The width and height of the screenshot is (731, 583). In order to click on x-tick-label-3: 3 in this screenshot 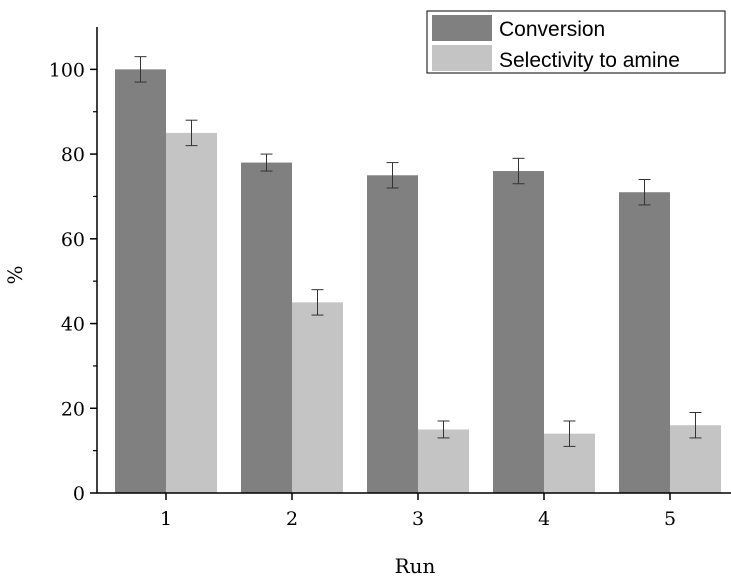, I will do `click(418, 519)`.